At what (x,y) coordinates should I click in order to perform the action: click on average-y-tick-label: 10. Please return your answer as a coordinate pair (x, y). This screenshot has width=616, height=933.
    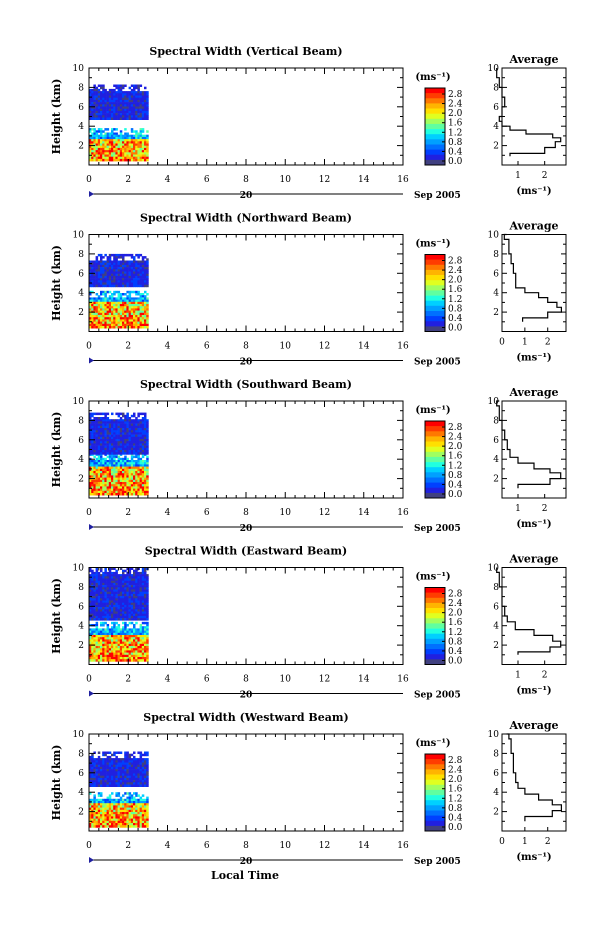
    Looking at the image, I should click on (494, 236).